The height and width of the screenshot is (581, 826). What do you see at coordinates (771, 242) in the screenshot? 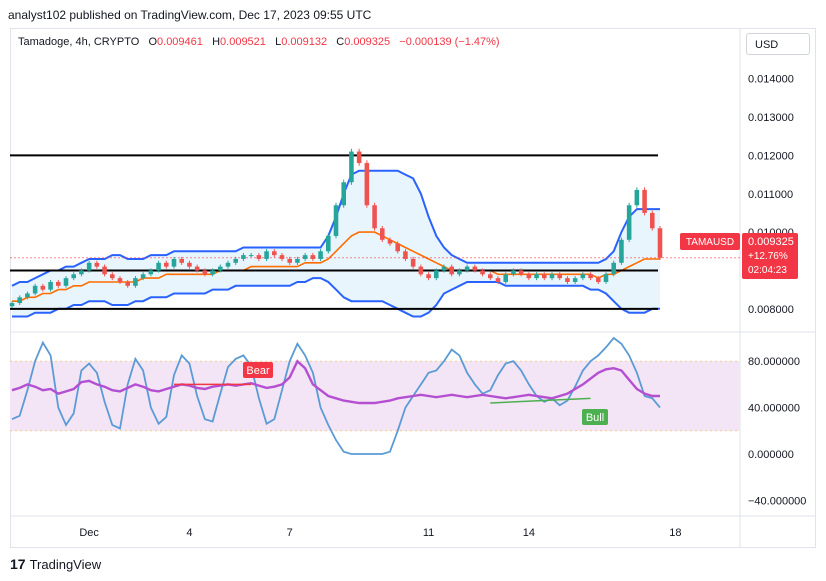
I see `badge-price: 0.009325` at bounding box center [771, 242].